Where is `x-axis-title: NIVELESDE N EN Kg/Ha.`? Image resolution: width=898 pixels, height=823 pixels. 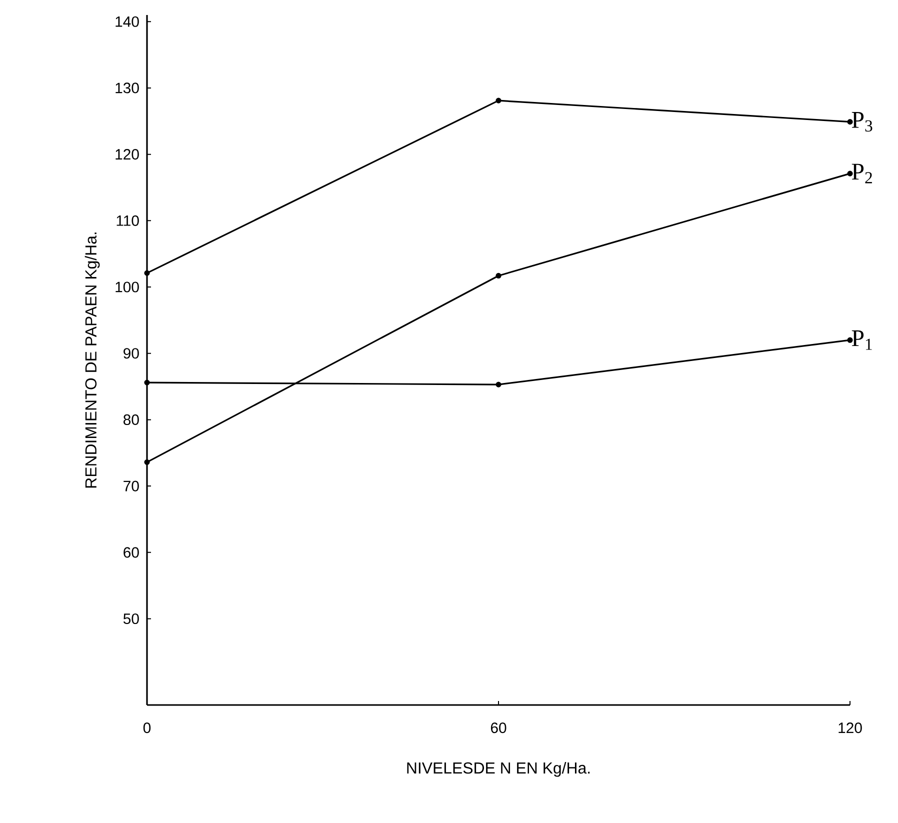
x-axis-title: NIVELESDE N EN Kg/Ha. is located at coordinates (498, 769).